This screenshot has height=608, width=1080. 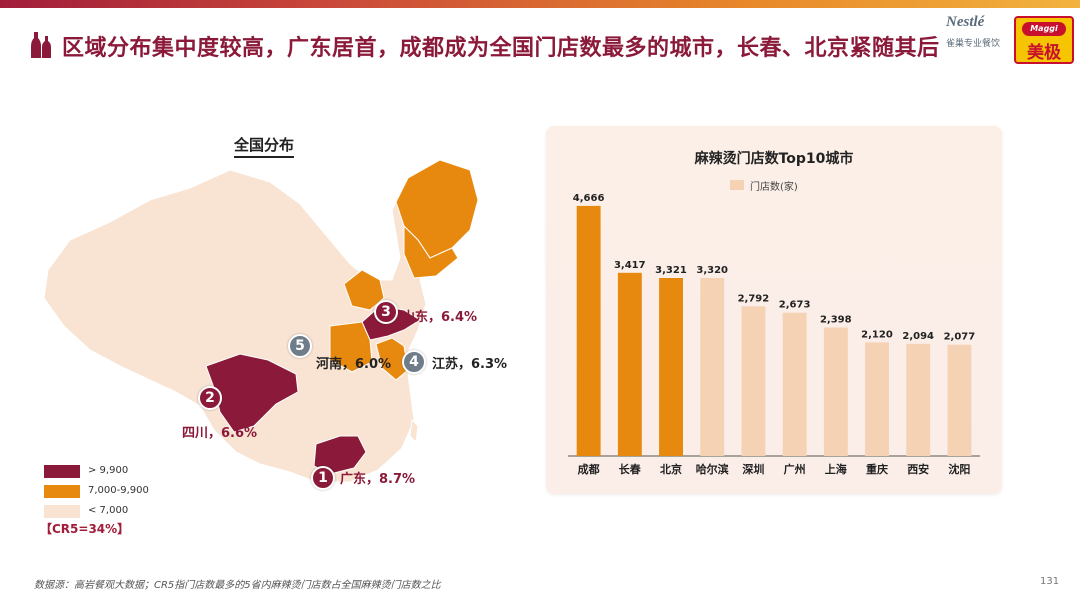 What do you see at coordinates (440, 317) in the screenshot?
I see `map-label-shandong: 山东，6.4%` at bounding box center [440, 317].